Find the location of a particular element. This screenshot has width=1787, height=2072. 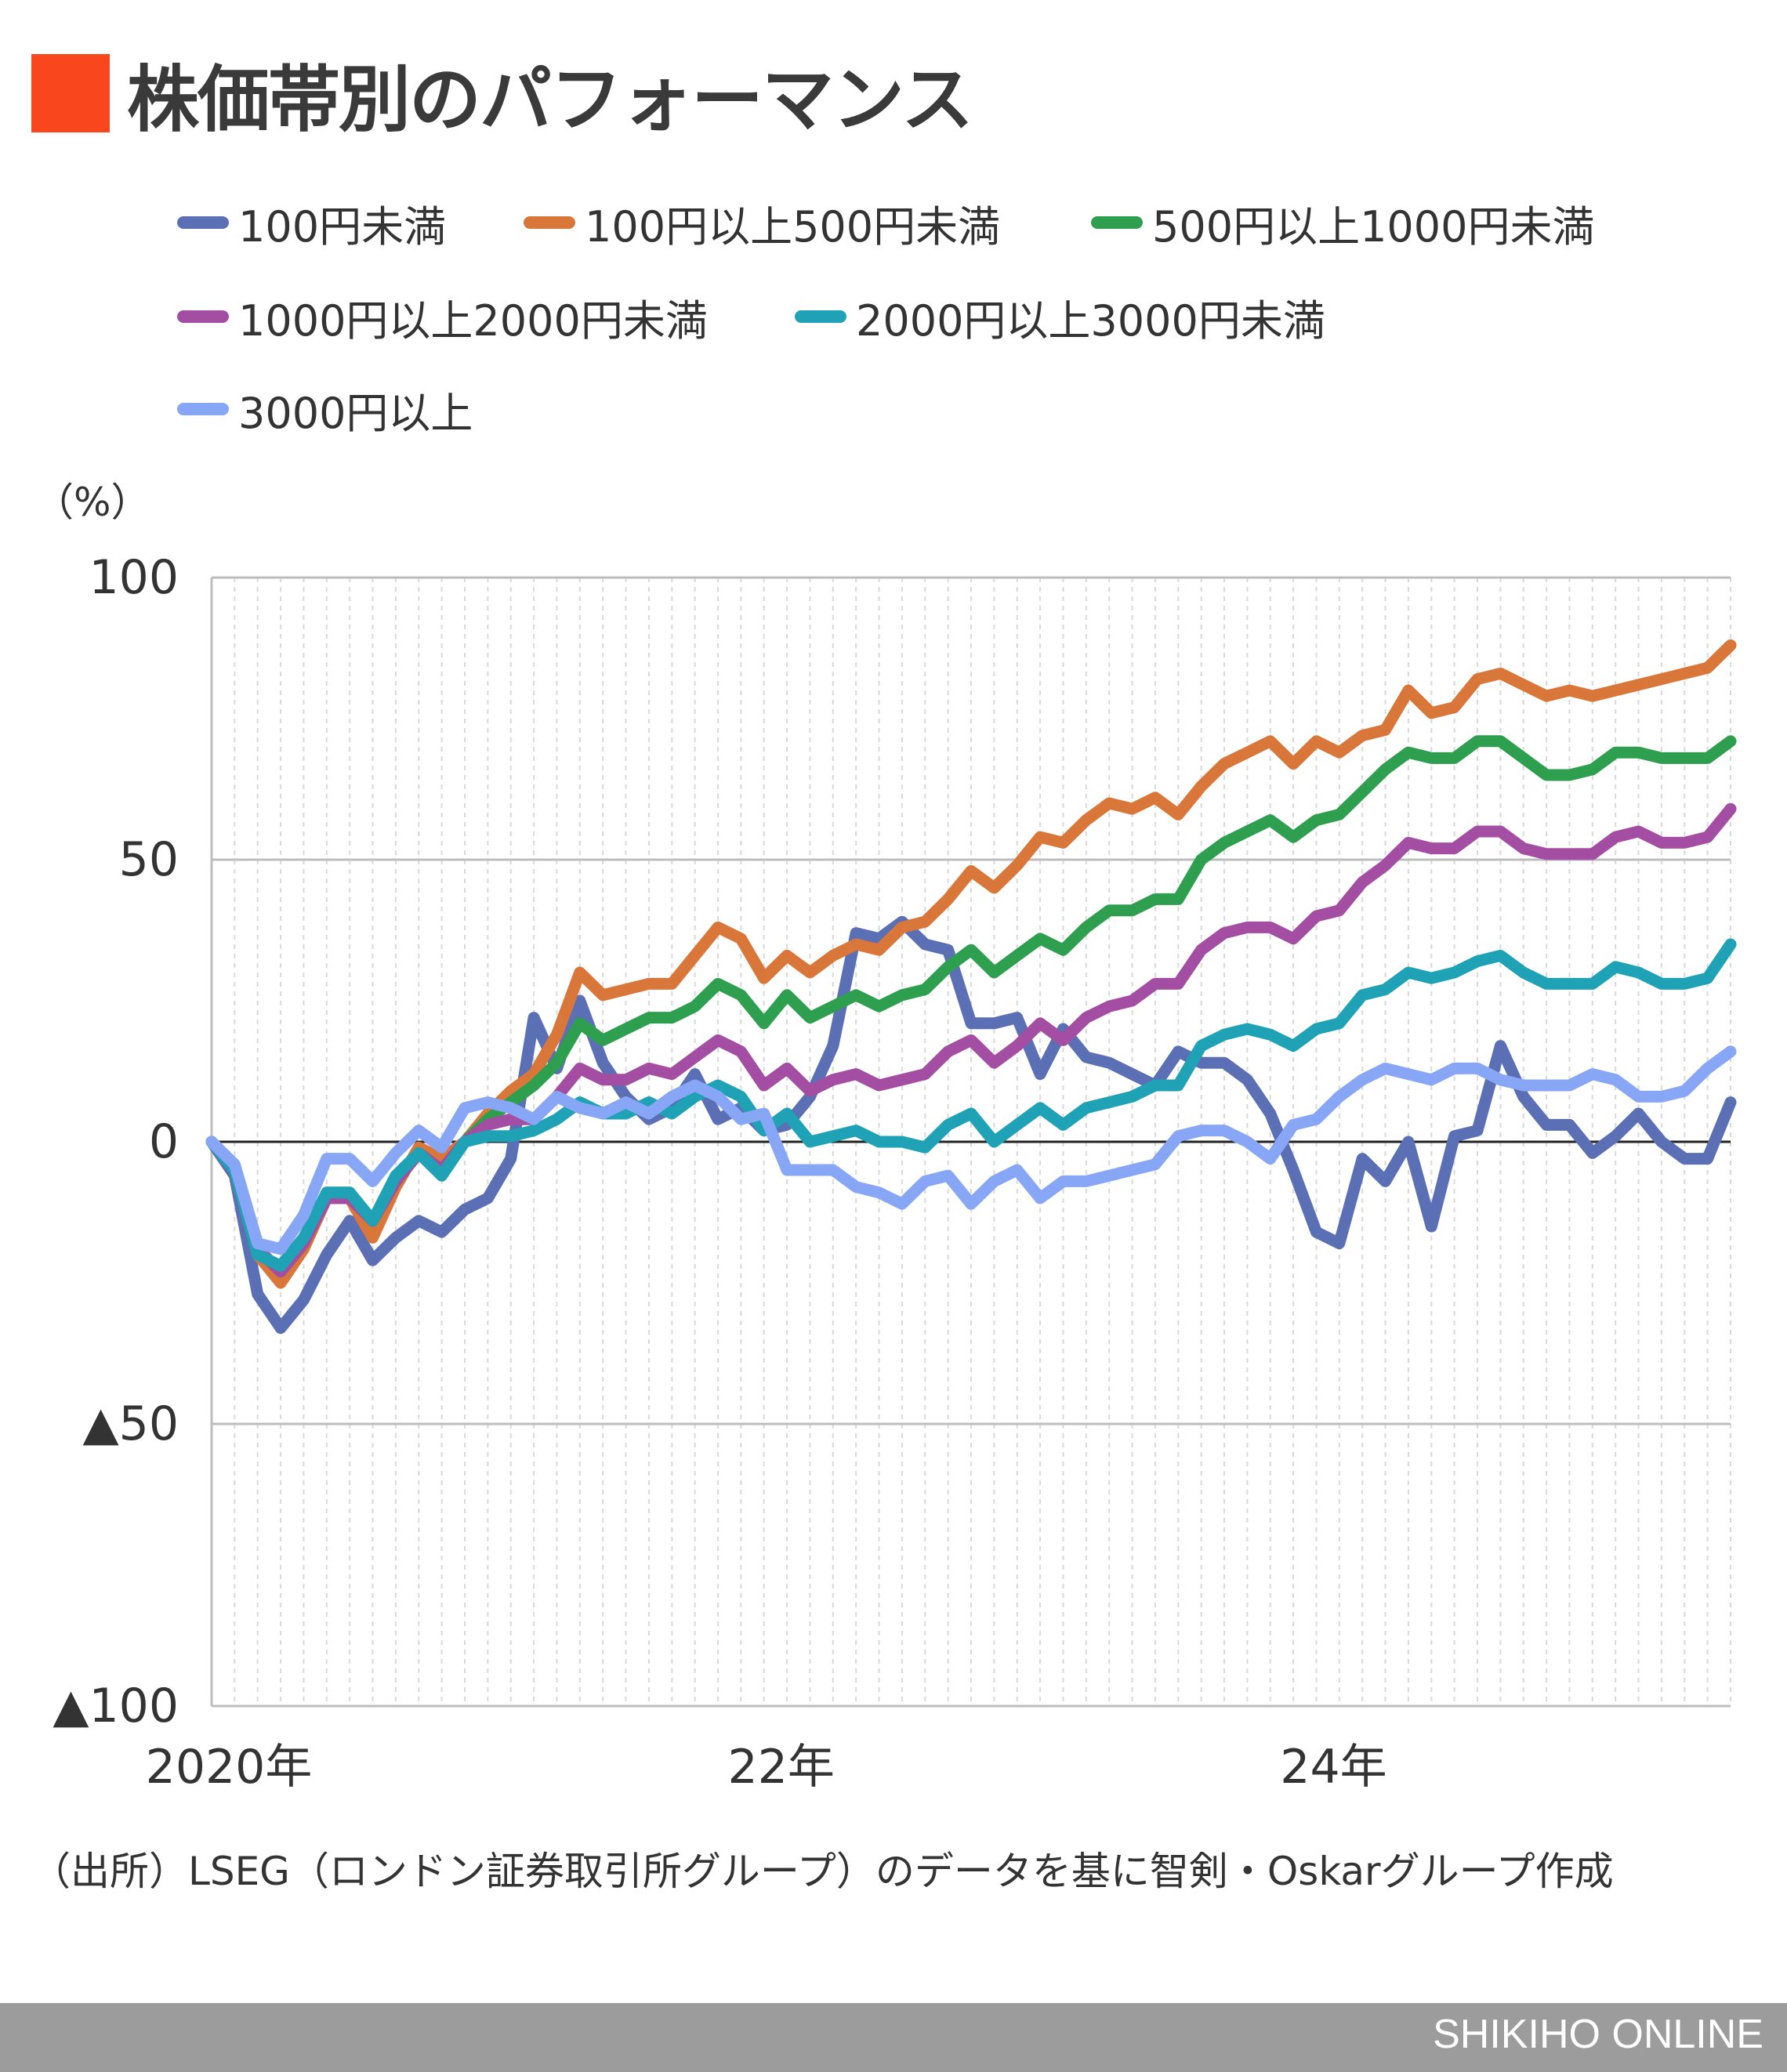

chart-title-row: 株価帯別のパフォーマンス is located at coordinates (502, 97).